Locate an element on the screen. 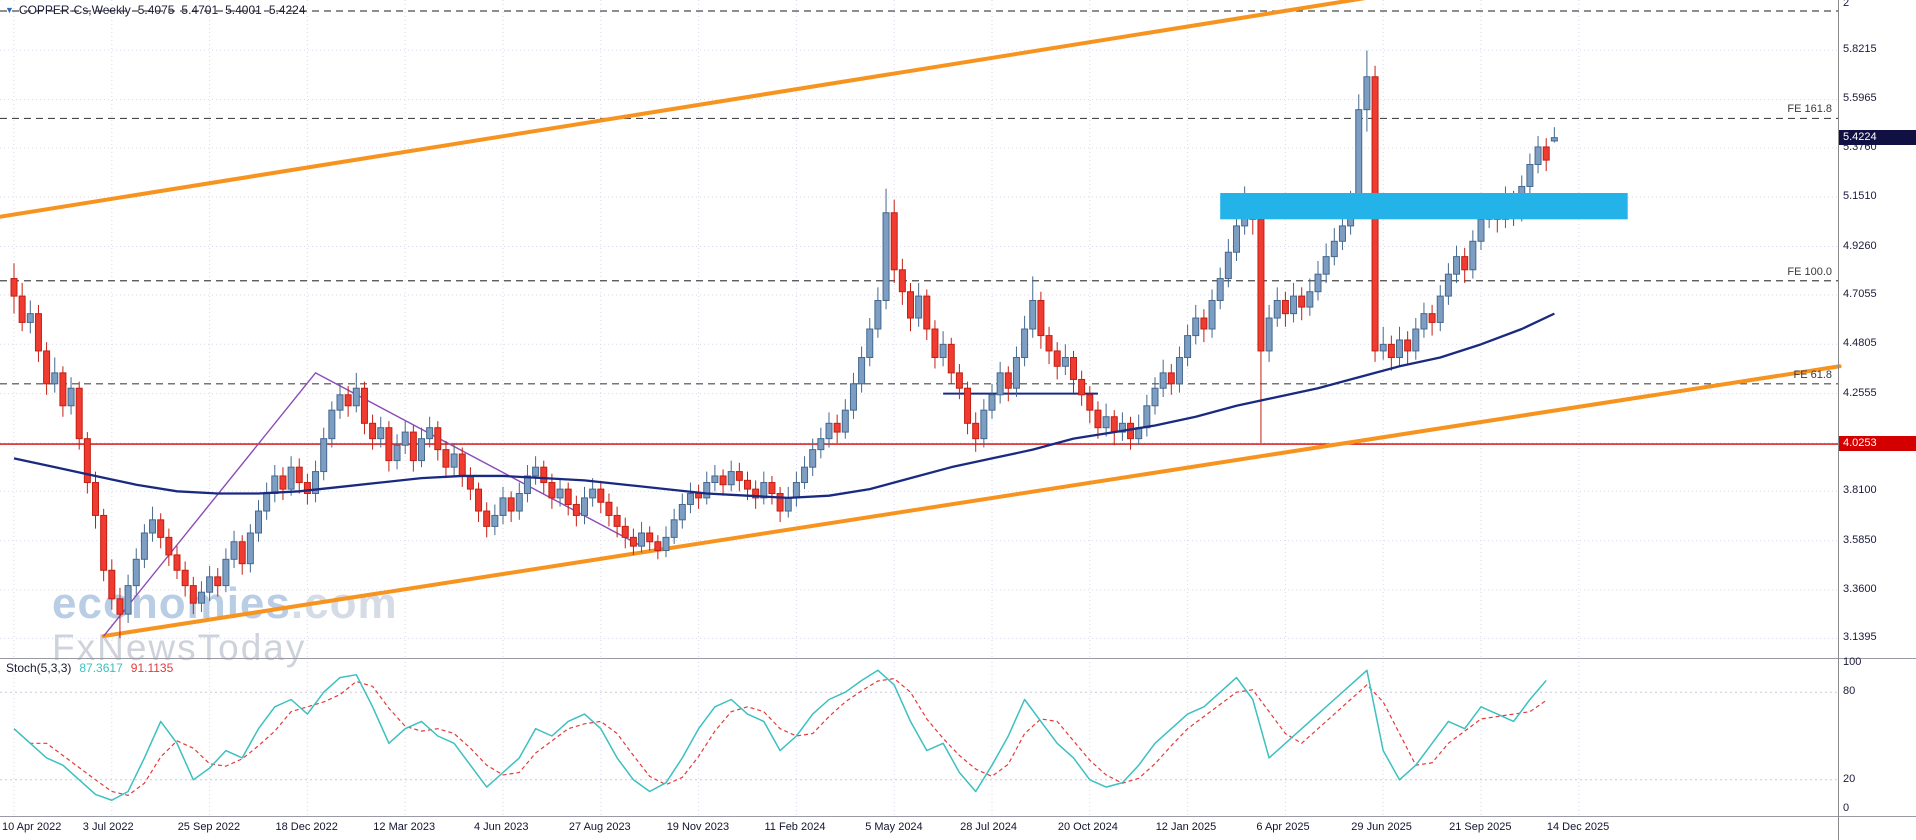 The height and width of the screenshot is (840, 1916). resistance-zone is located at coordinates (1424, 206).